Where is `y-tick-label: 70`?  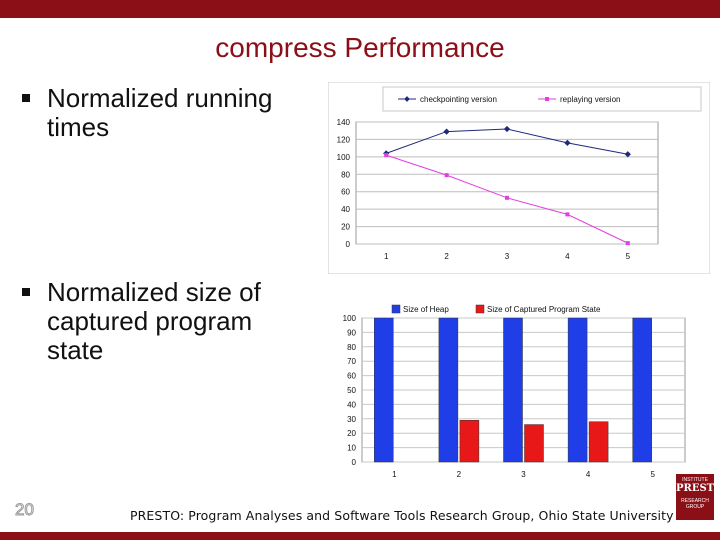
y-tick-label: 70 is located at coordinates (351, 361).